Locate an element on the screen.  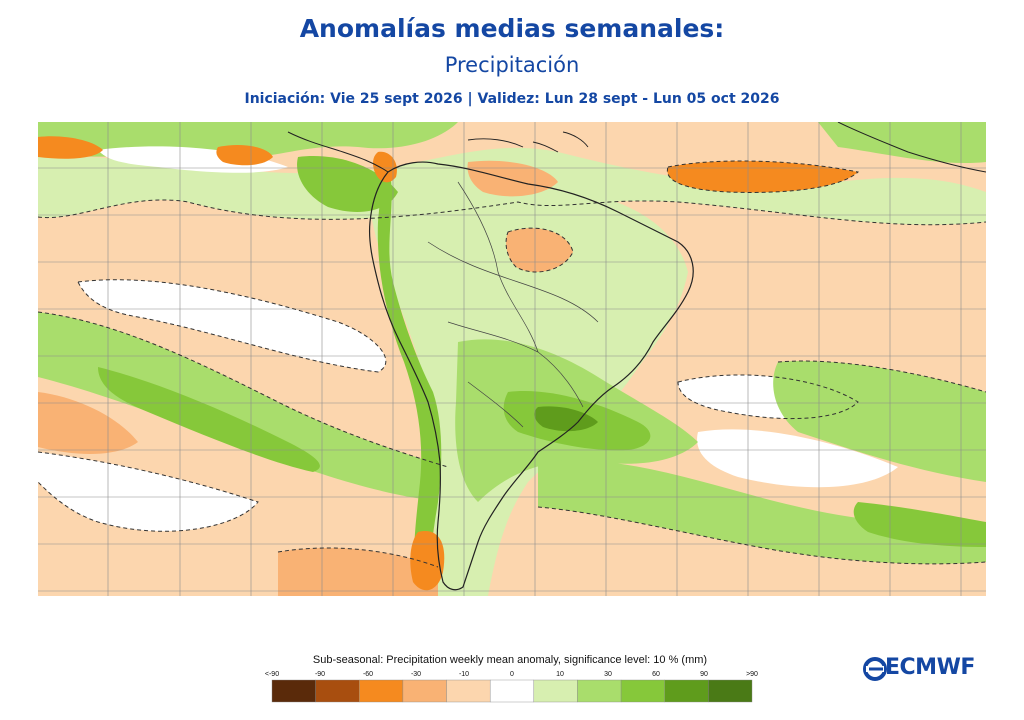
anomaly-ecuador-negative is located at coordinates (385, 167).